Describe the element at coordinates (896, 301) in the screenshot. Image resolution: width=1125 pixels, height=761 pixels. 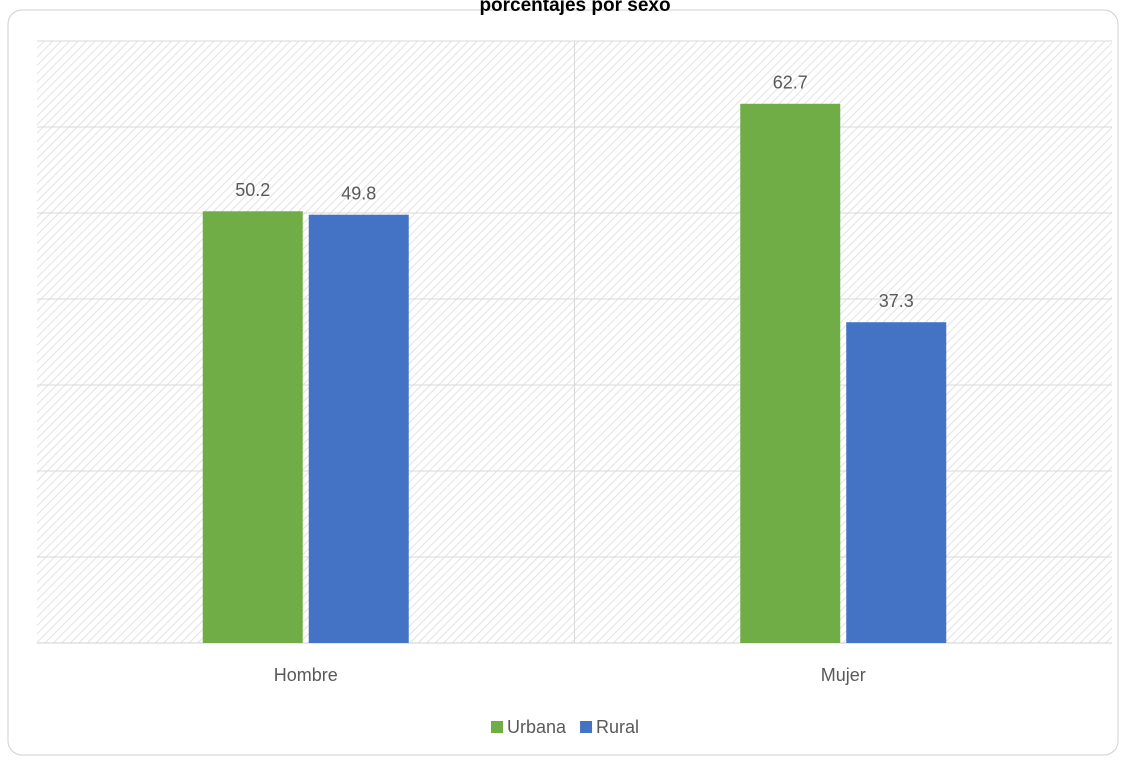
I see `value-label: 37.3` at that location.